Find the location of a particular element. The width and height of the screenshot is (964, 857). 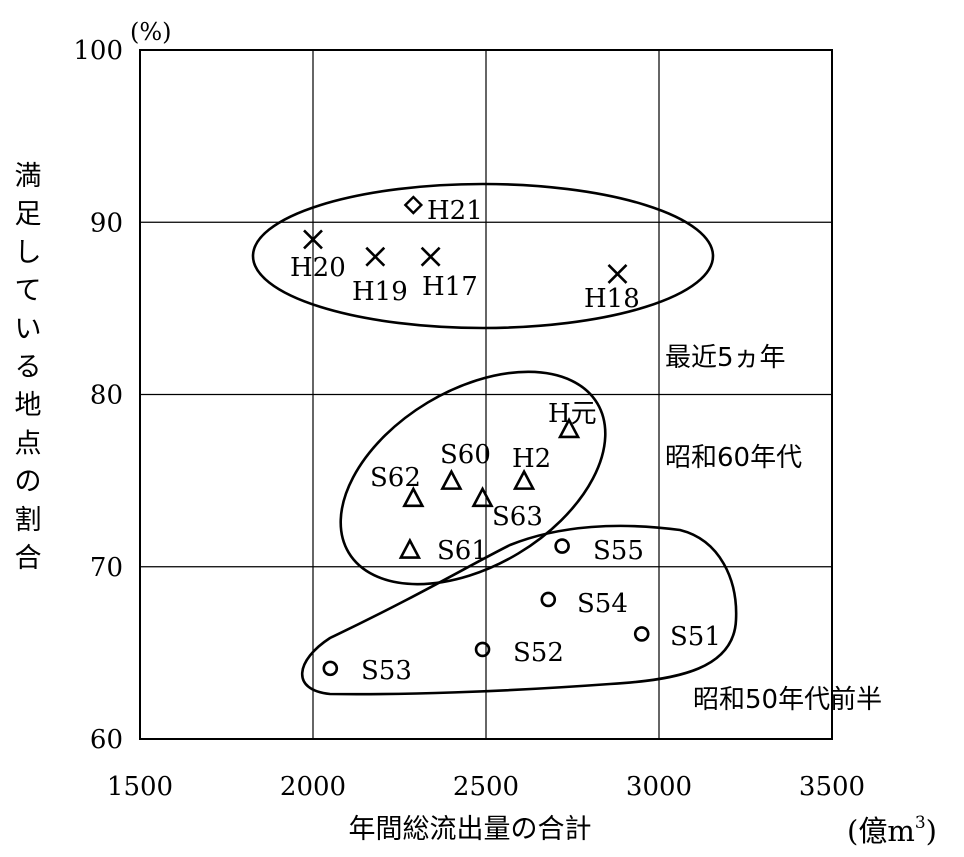

marker-circle-S53 is located at coordinates (330, 668).